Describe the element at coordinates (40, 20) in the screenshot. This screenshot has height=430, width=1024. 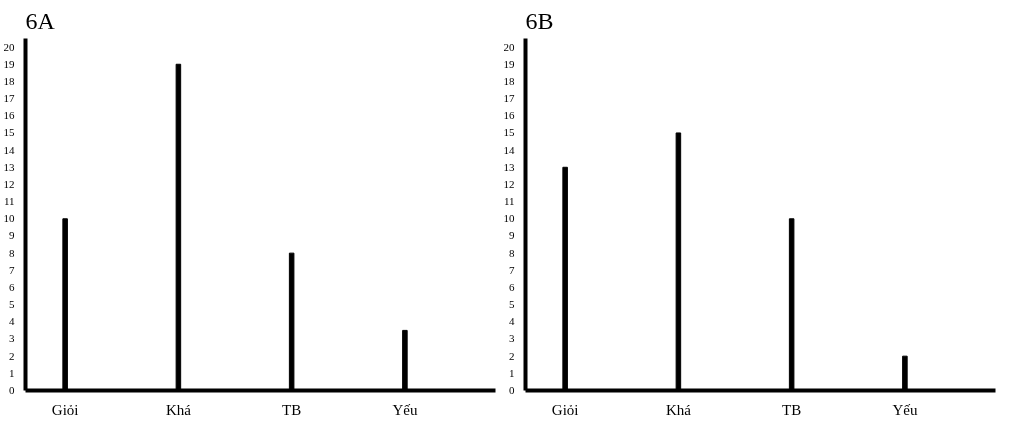
I see `chart-title: 6A` at that location.